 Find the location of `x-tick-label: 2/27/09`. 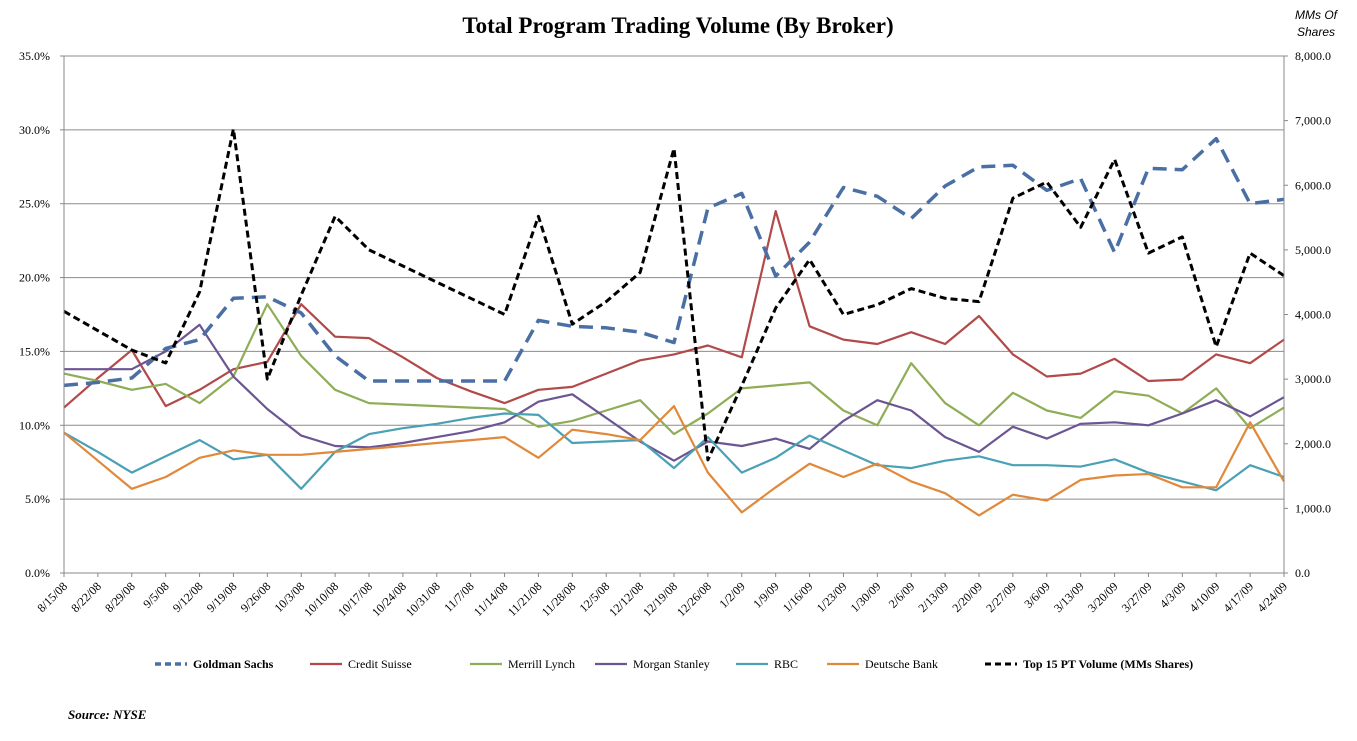

x-tick-label: 2/27/09 is located at coordinates (1001, 597).